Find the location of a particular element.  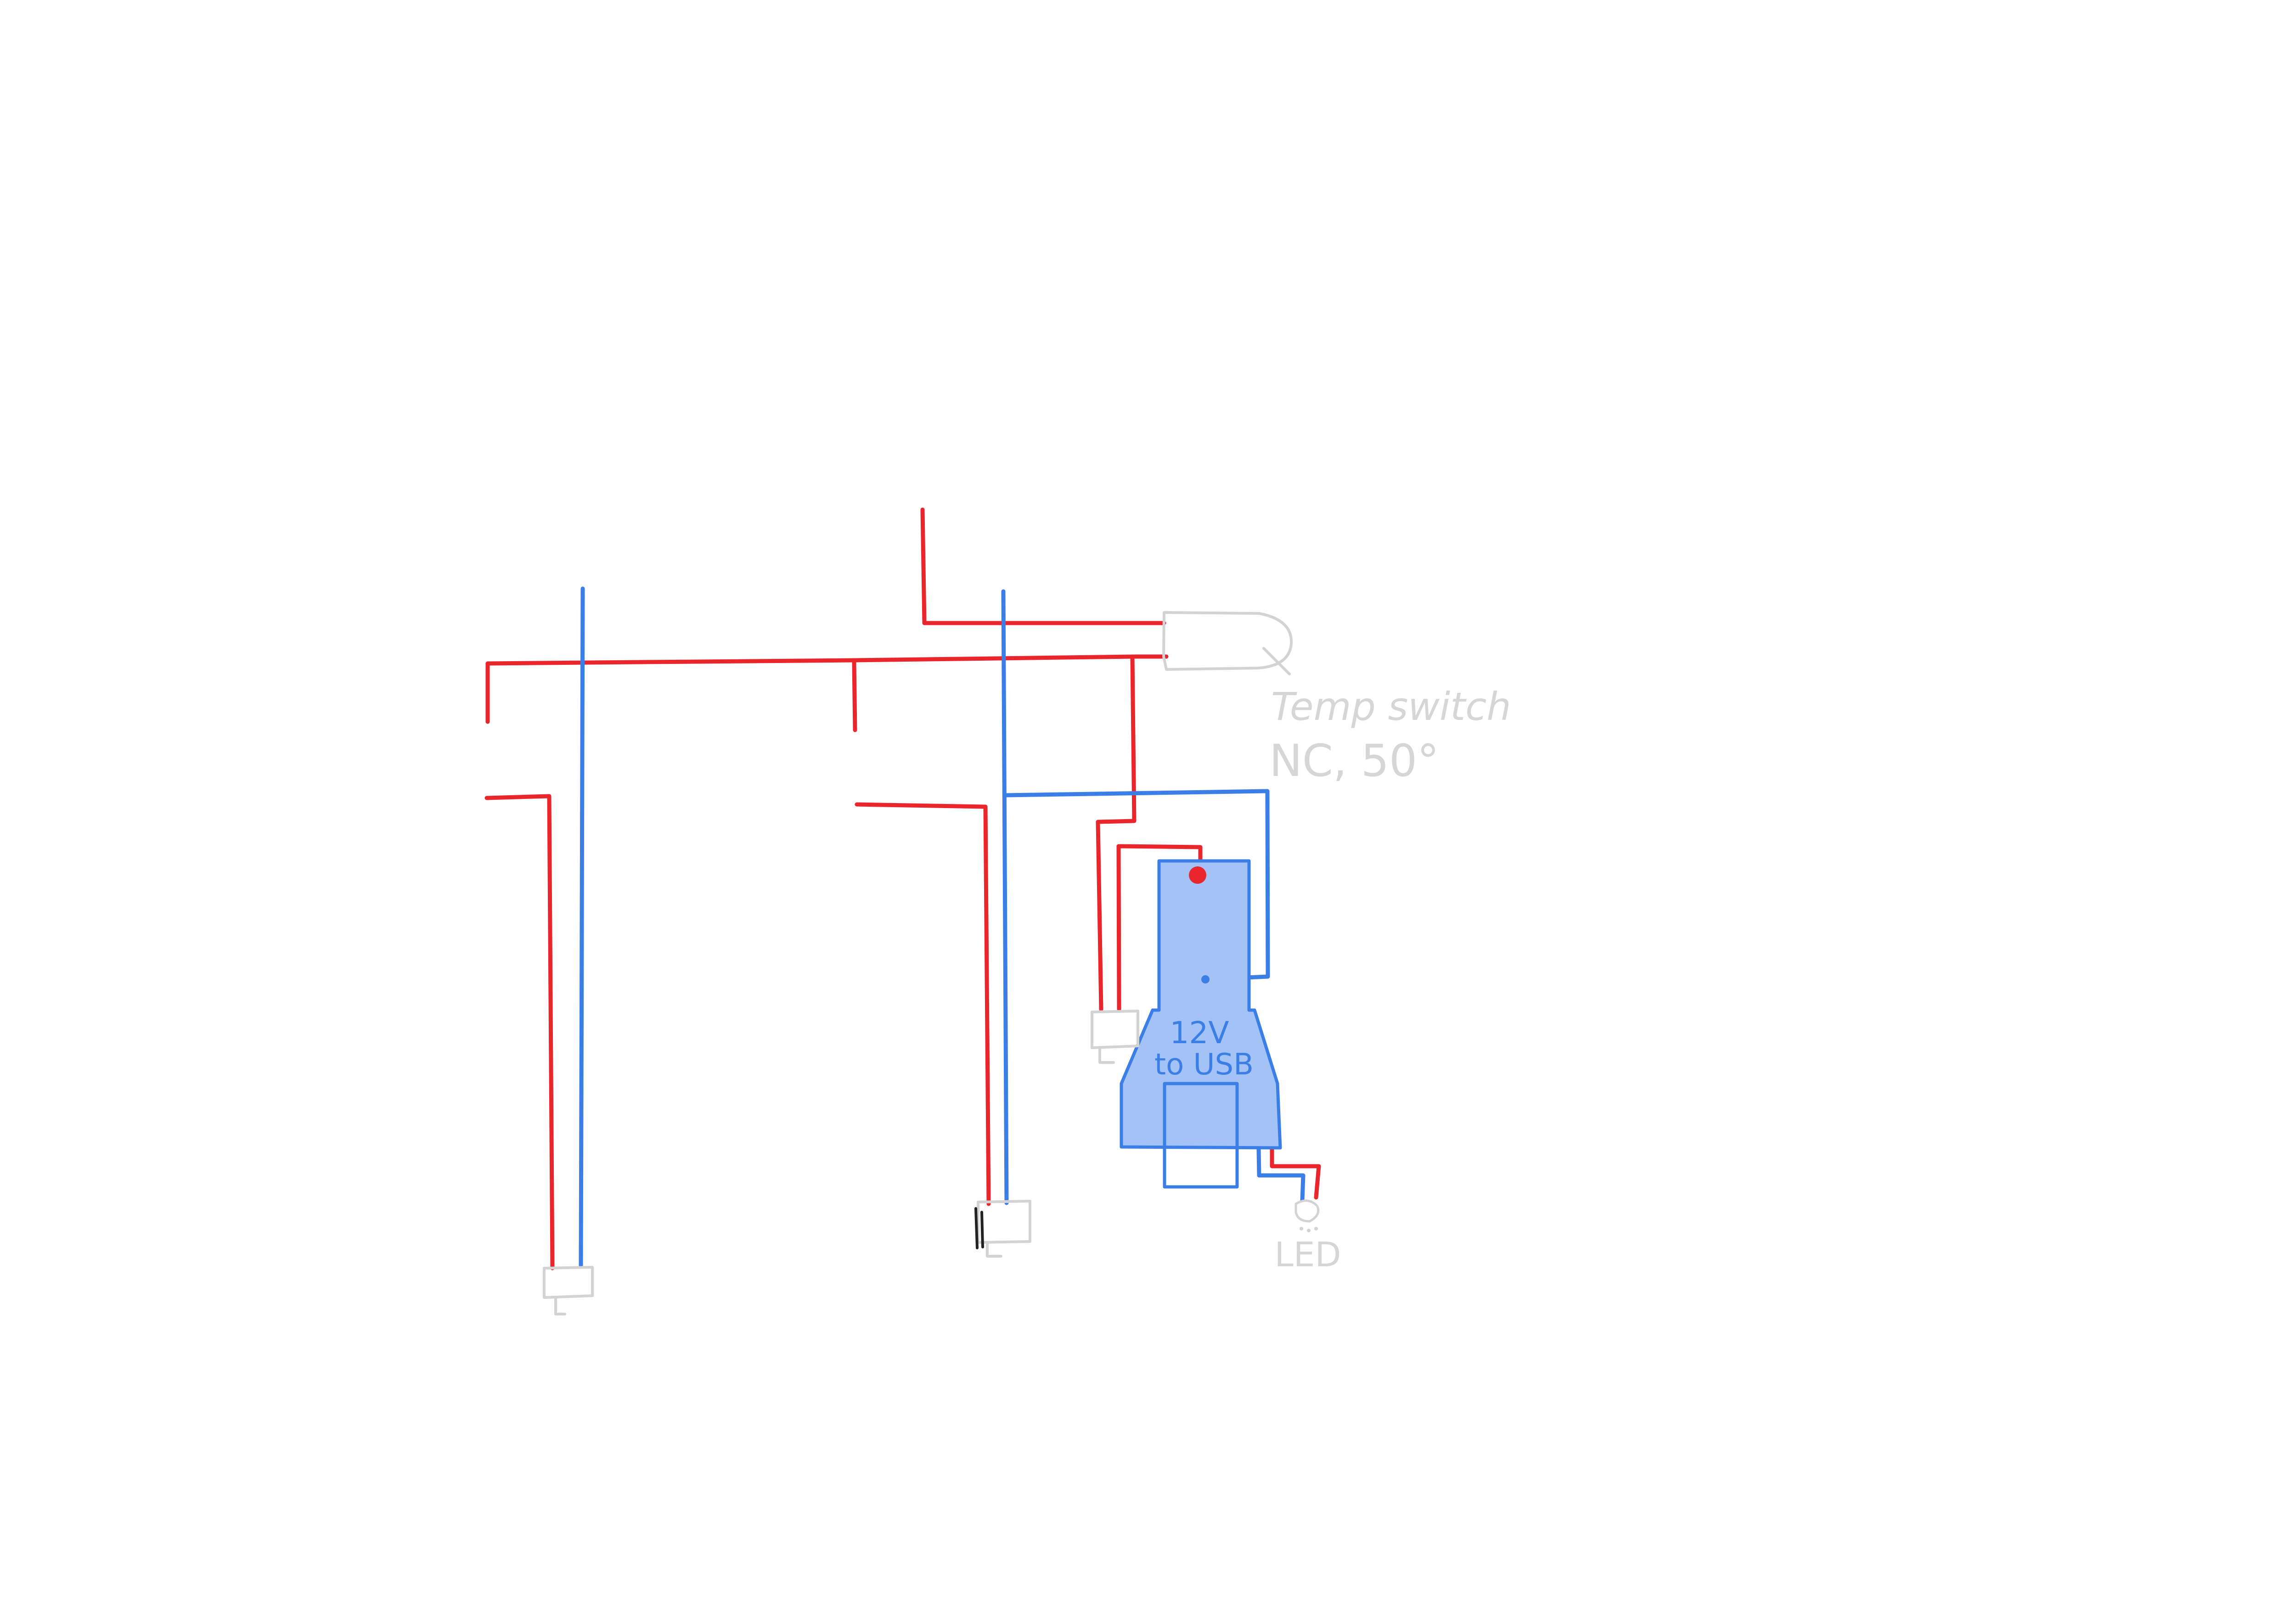

converter-label-line1: 12V is located at coordinates (1199, 1033).